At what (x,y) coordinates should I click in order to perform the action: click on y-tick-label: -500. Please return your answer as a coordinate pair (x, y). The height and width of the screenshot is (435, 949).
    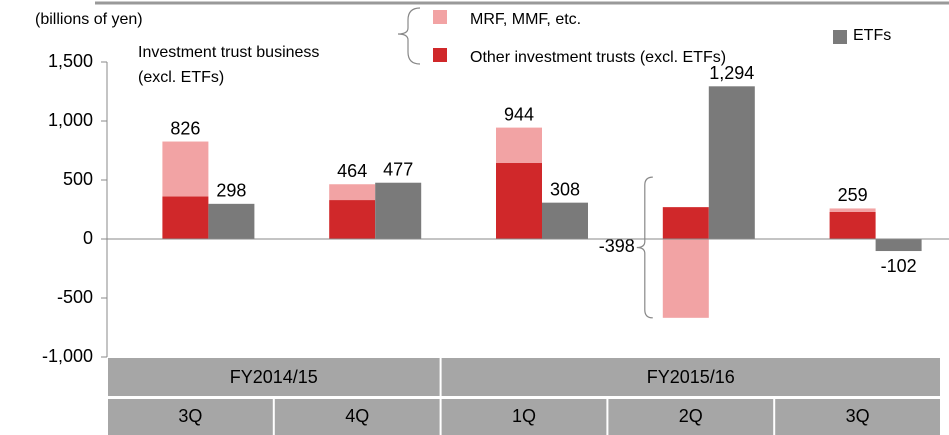
    Looking at the image, I should click on (75, 297).